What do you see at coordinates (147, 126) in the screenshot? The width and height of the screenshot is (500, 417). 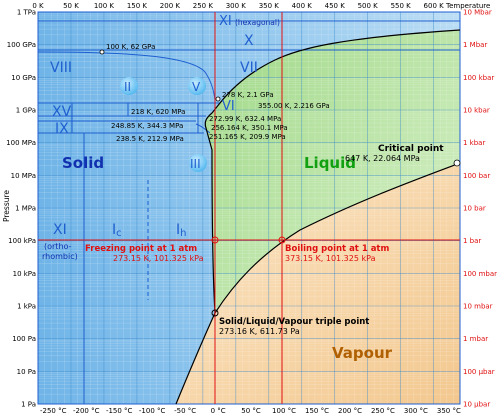 I see `label-248k: 248.85 K, 344.3 MPa` at bounding box center [147, 126].